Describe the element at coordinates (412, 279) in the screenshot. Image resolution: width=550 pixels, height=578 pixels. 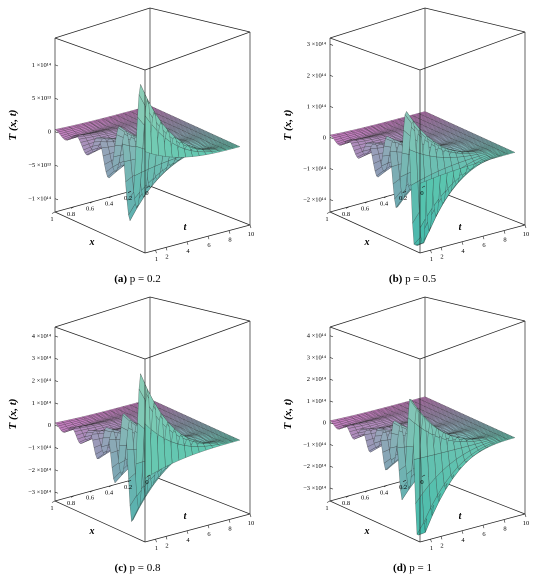
I see `caption-b: (b) p = 0.5` at that location.